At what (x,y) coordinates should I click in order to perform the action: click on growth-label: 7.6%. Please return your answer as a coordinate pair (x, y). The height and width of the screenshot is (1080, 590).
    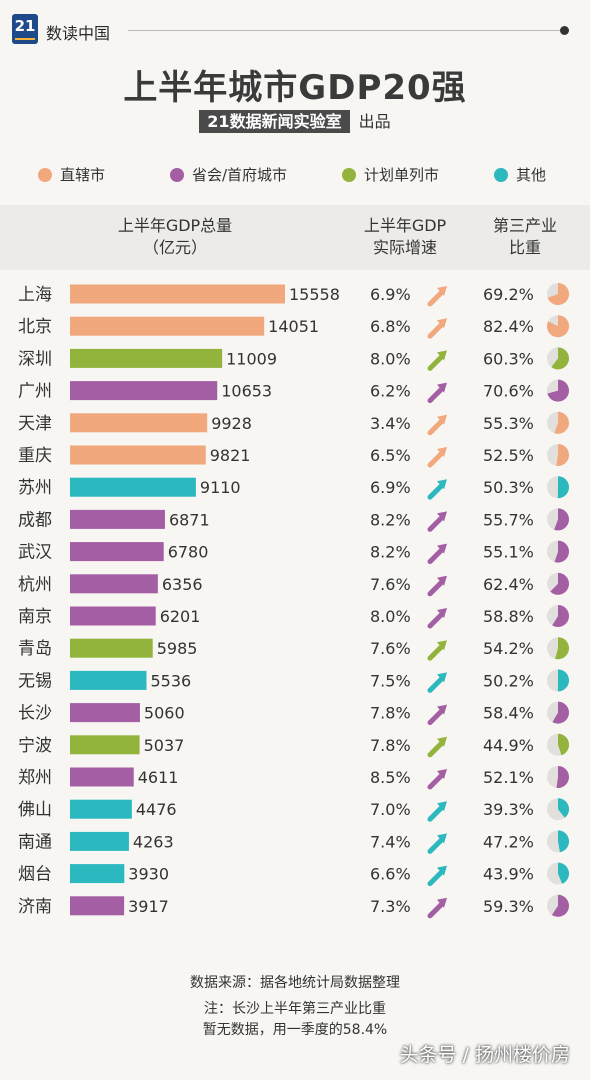
    Looking at the image, I should click on (390, 648).